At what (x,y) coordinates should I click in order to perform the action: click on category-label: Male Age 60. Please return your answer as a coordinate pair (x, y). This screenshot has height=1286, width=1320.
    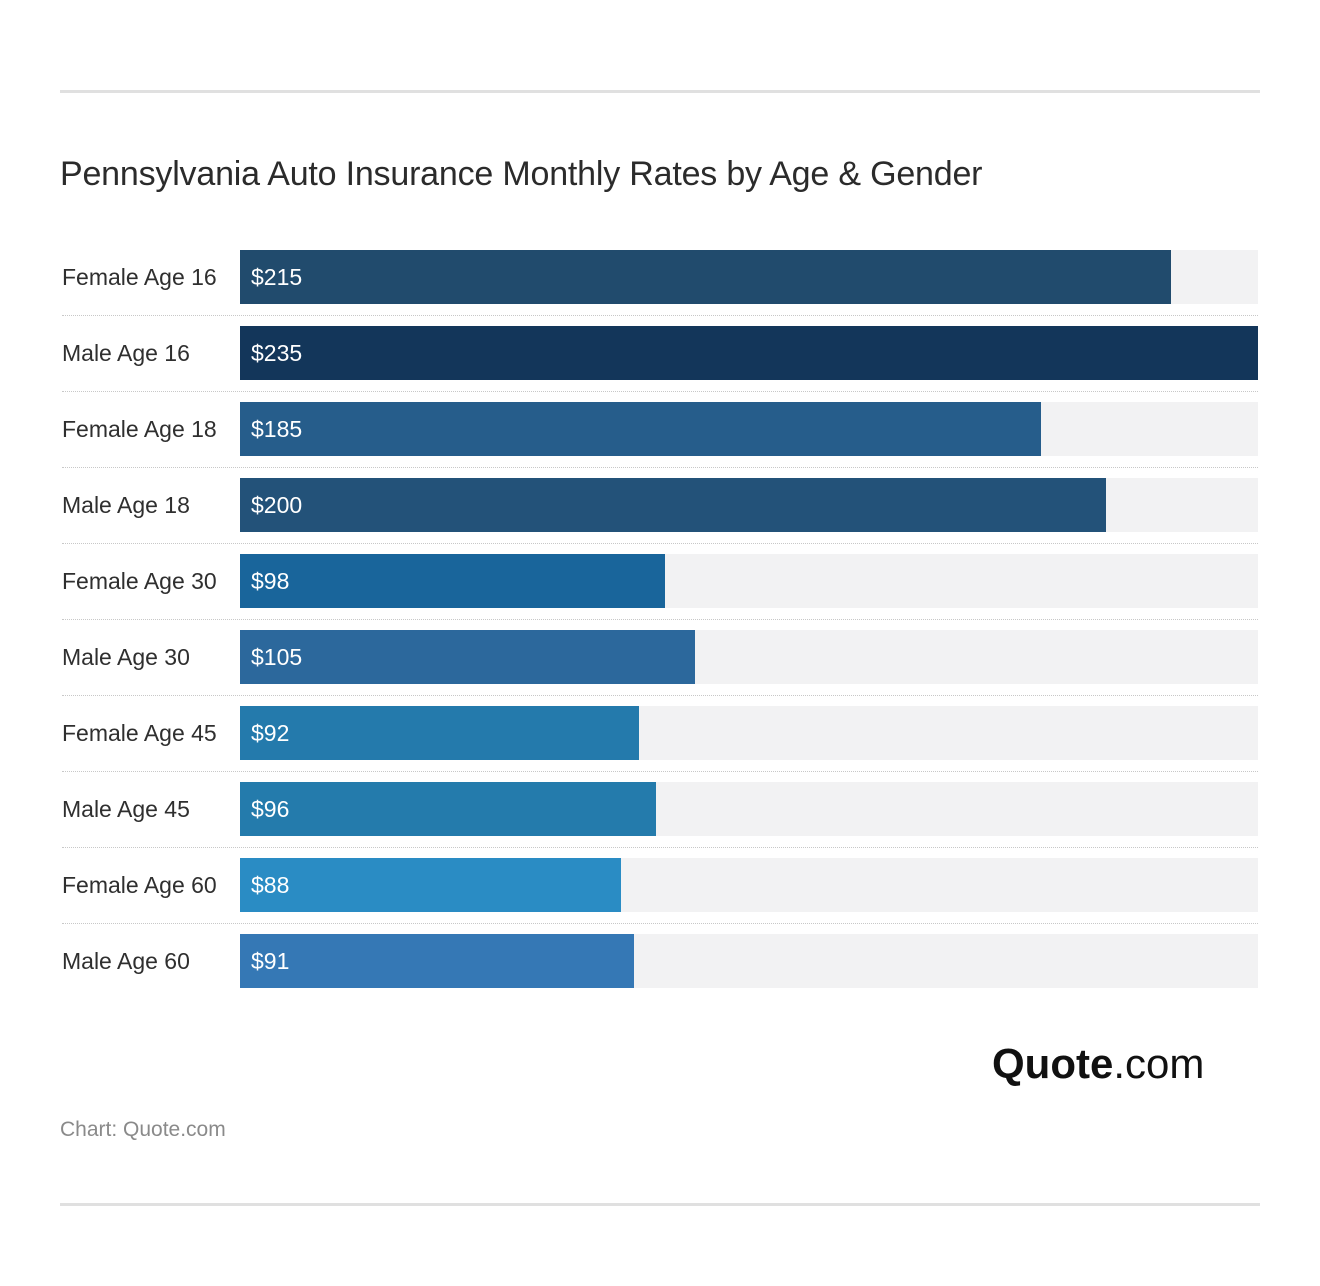
    Looking at the image, I should click on (126, 961).